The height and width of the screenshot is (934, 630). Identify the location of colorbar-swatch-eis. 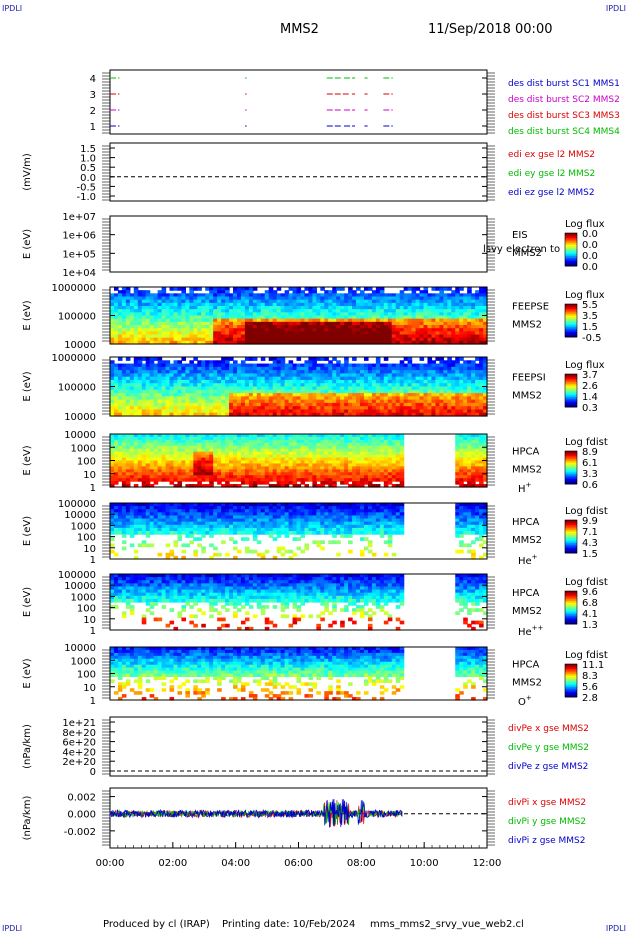
(571, 253).